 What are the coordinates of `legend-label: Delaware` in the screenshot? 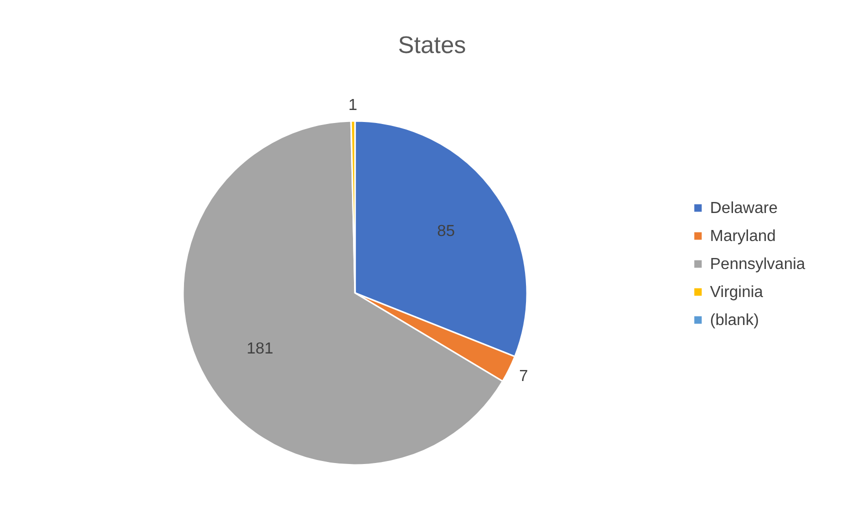 It's located at (744, 208).